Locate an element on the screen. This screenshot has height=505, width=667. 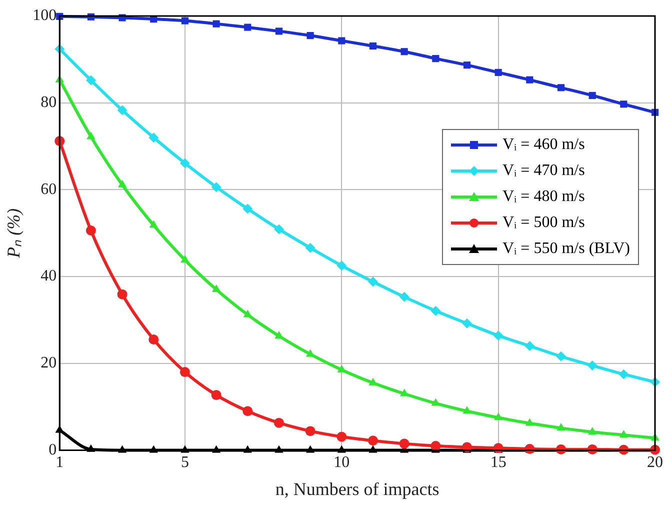
y-tick-label: 0 is located at coordinates (52, 449).